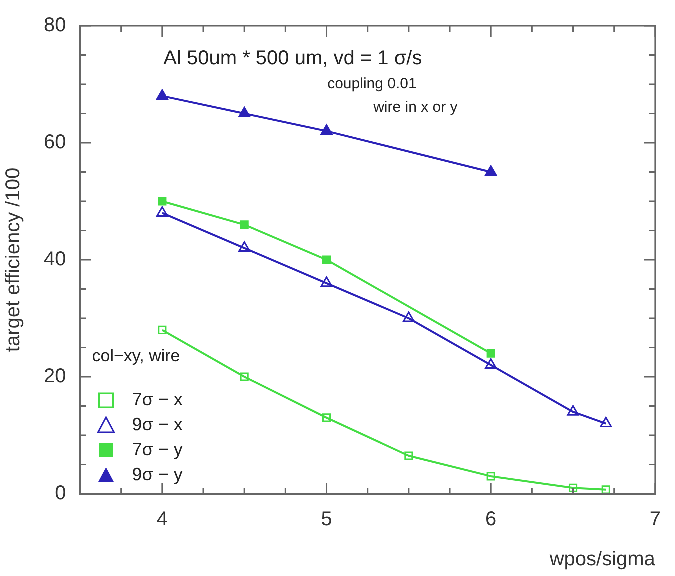  What do you see at coordinates (602, 559) in the screenshot?
I see `x-axis-title: wpos/sigma` at bounding box center [602, 559].